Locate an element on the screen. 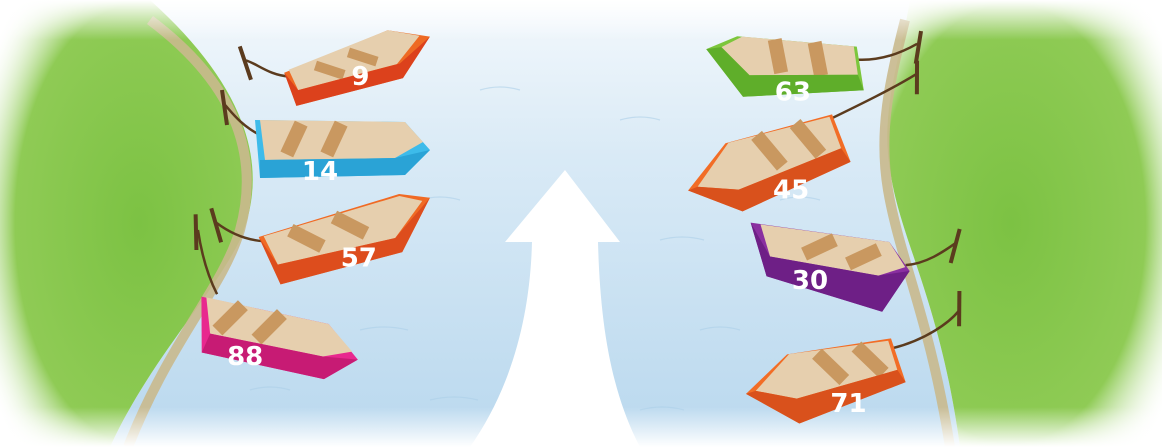 The width and height of the screenshot is (1162, 447). boat-71: 71 is located at coordinates (853, 357).